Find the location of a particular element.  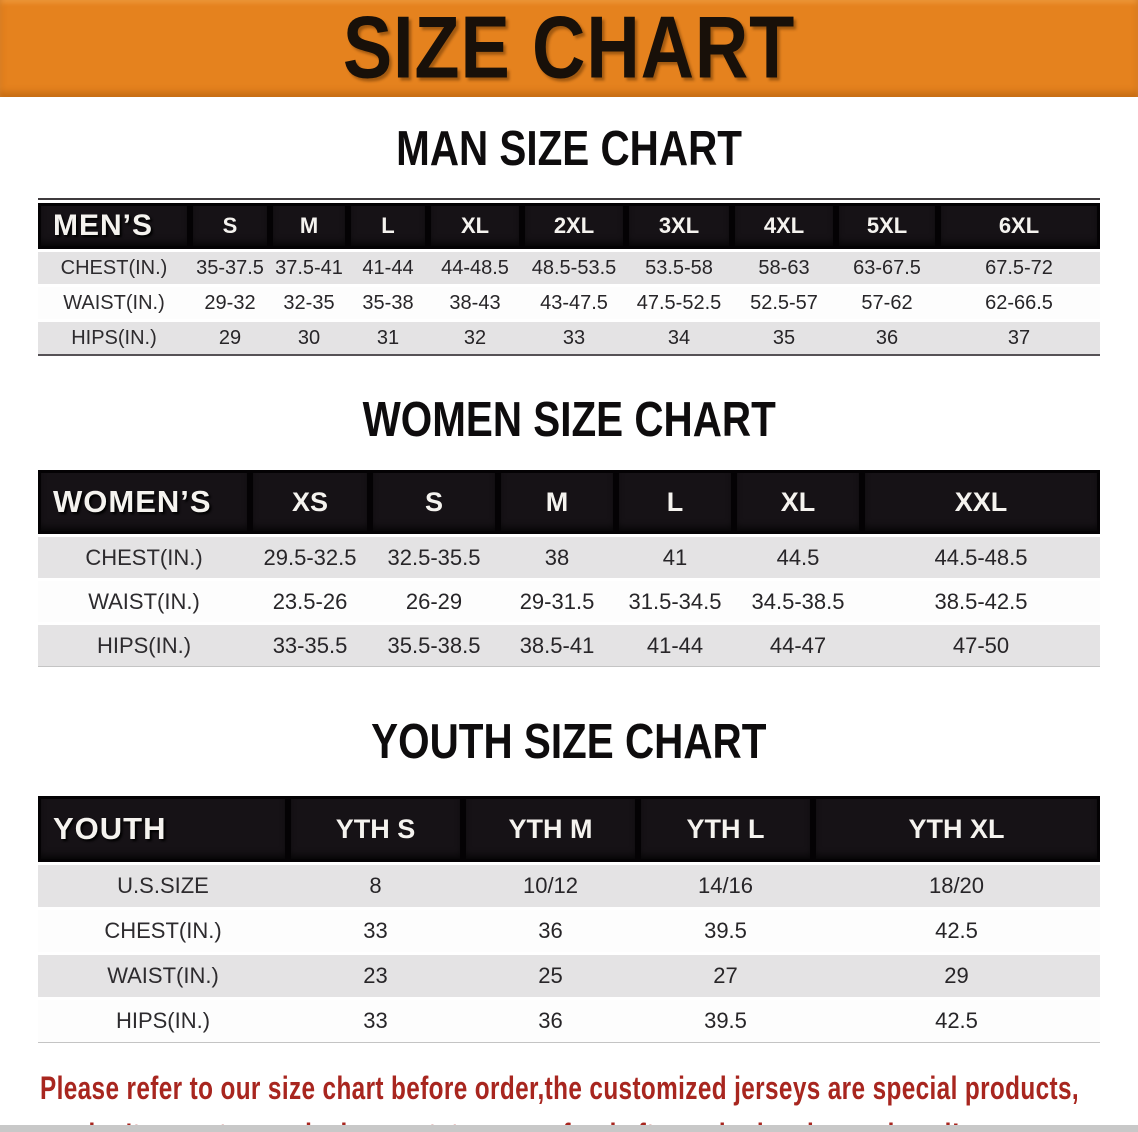

size-value: 44-48.5 is located at coordinates (475, 268).